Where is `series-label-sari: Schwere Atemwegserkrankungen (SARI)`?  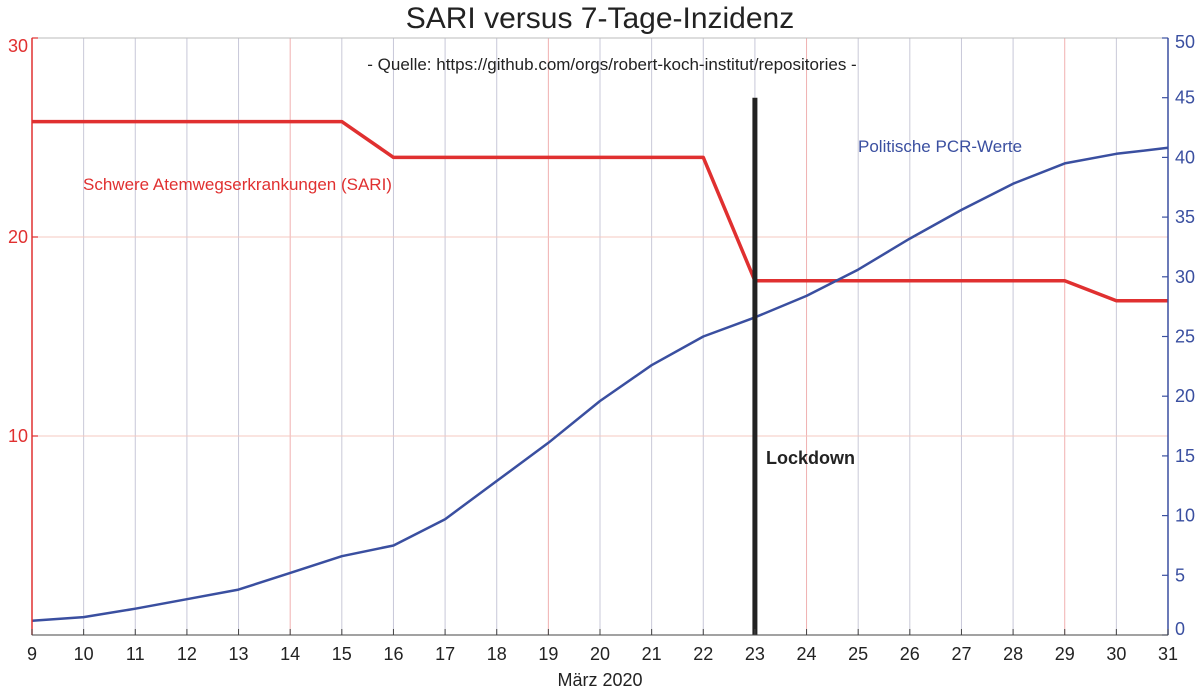
series-label-sari: Schwere Atemwegserkrankungen (SARI) is located at coordinates (237, 184).